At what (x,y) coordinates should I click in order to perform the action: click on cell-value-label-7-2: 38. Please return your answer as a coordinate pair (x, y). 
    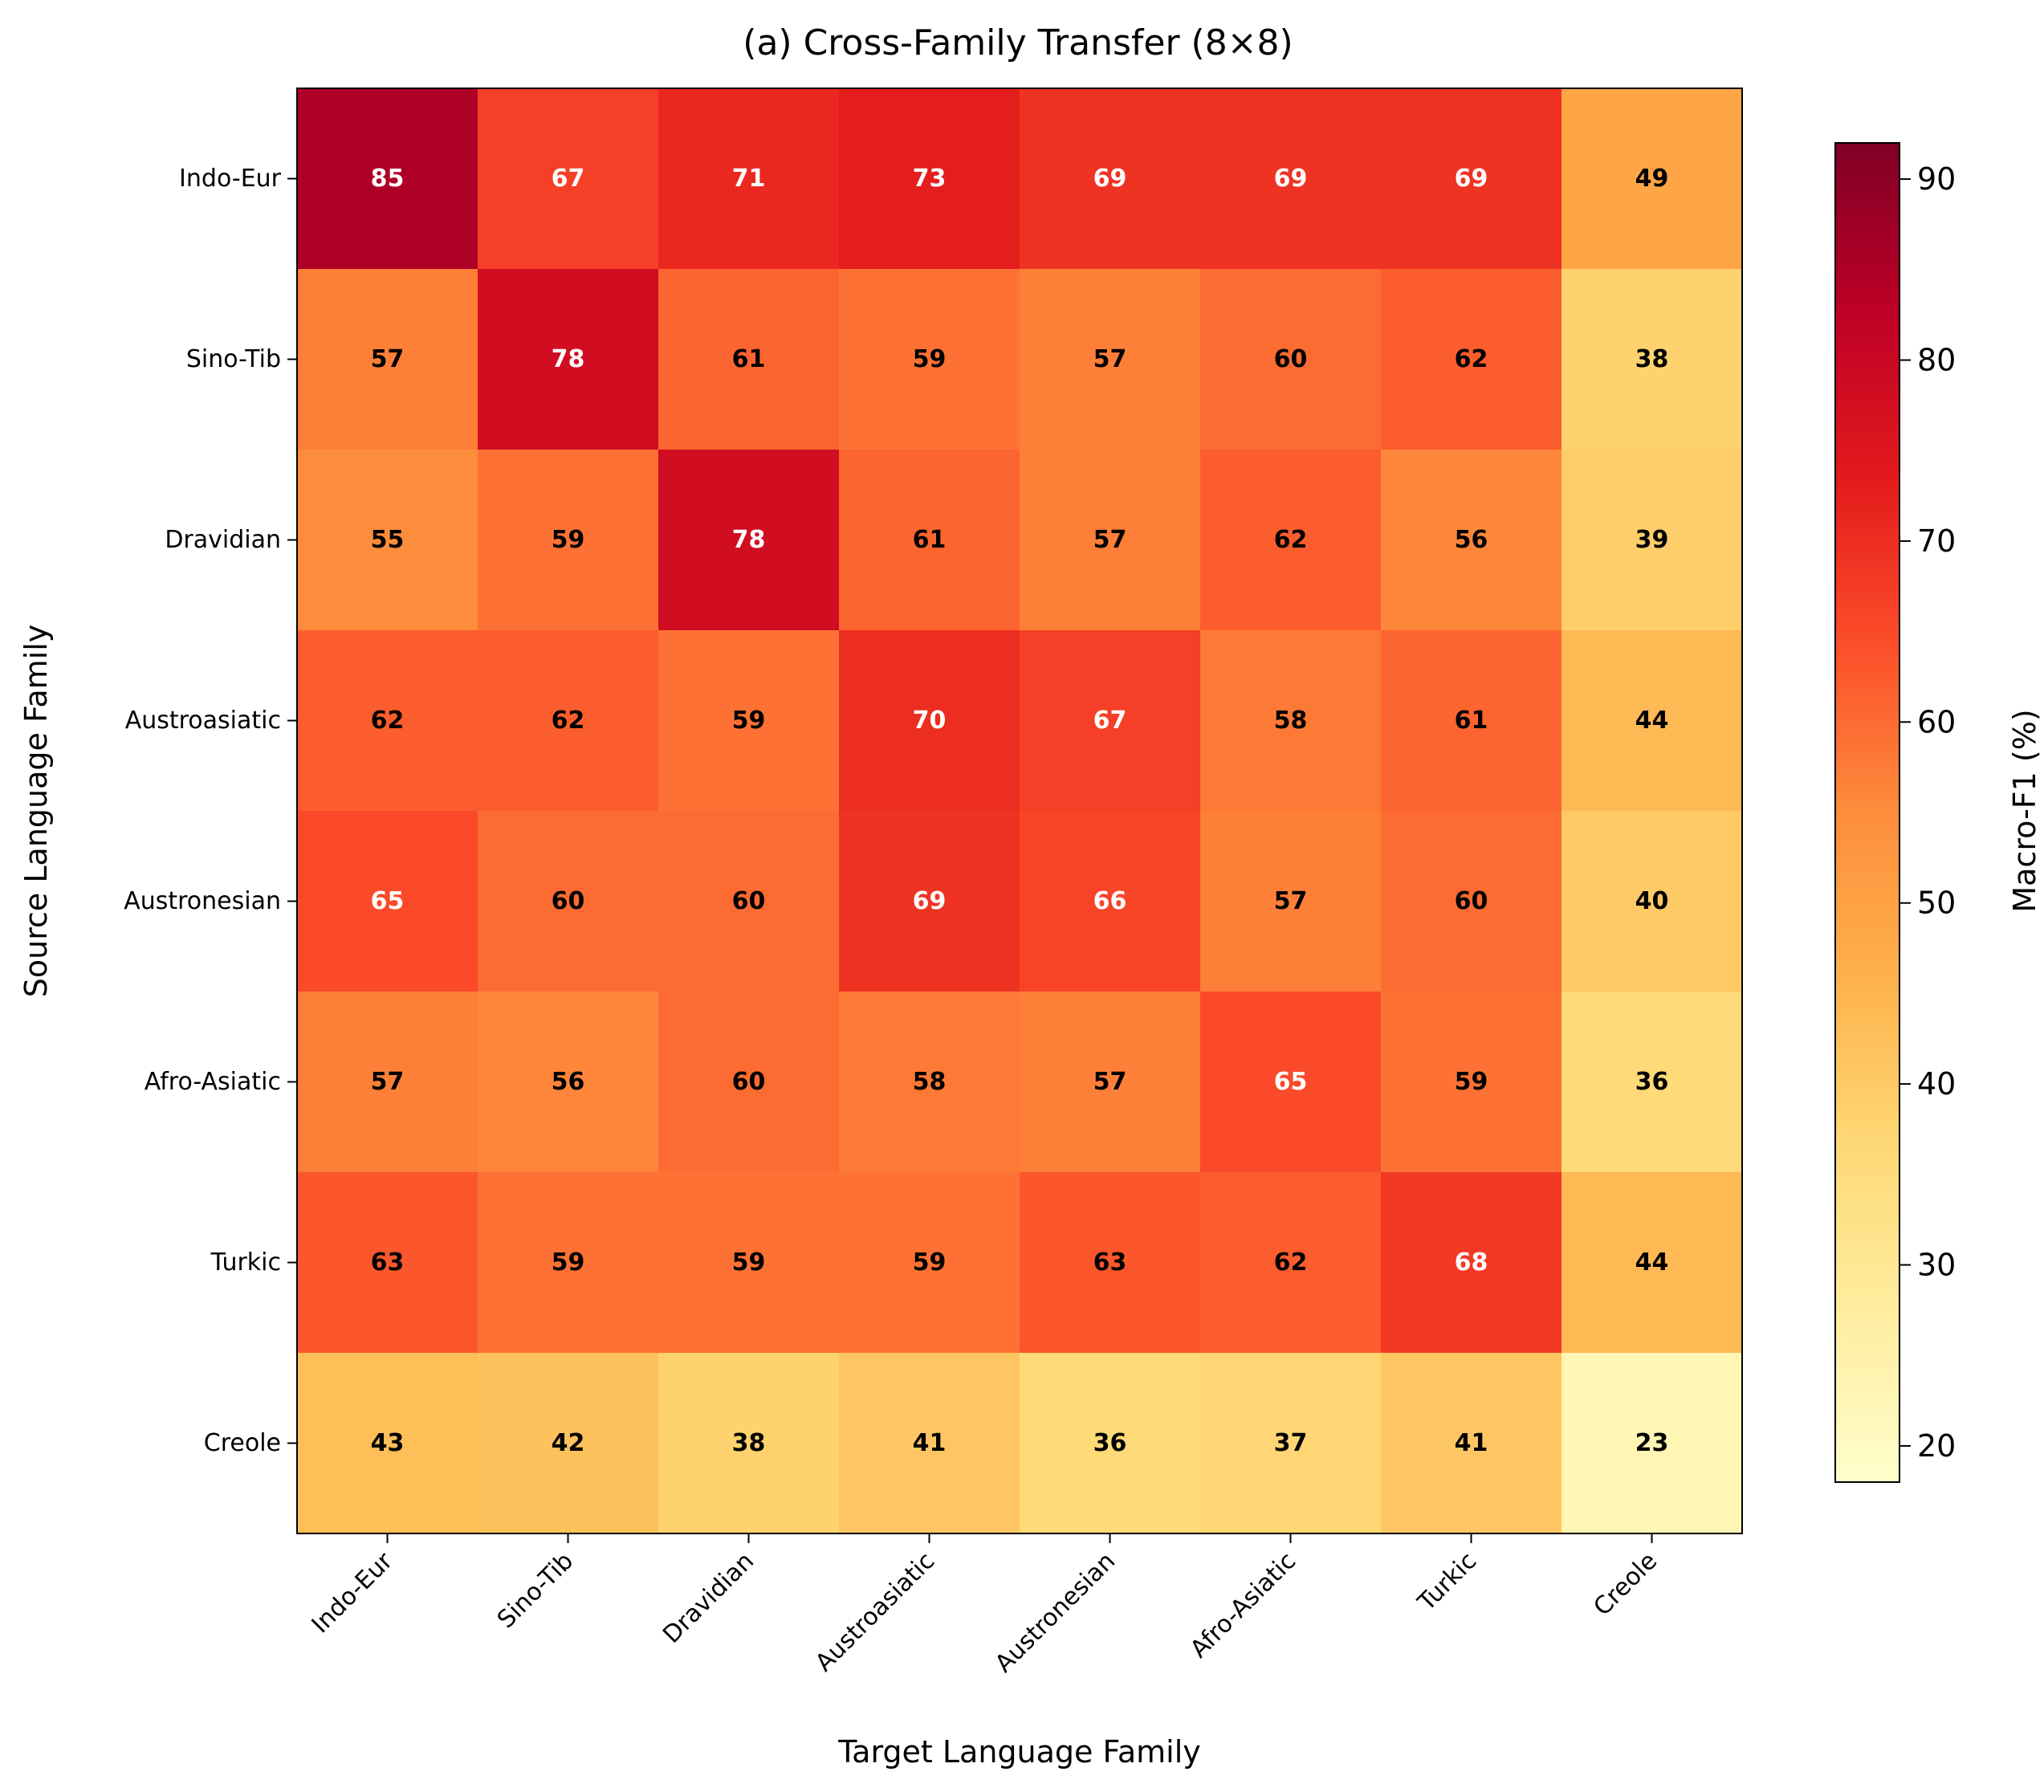
    Looking at the image, I should click on (749, 1443).